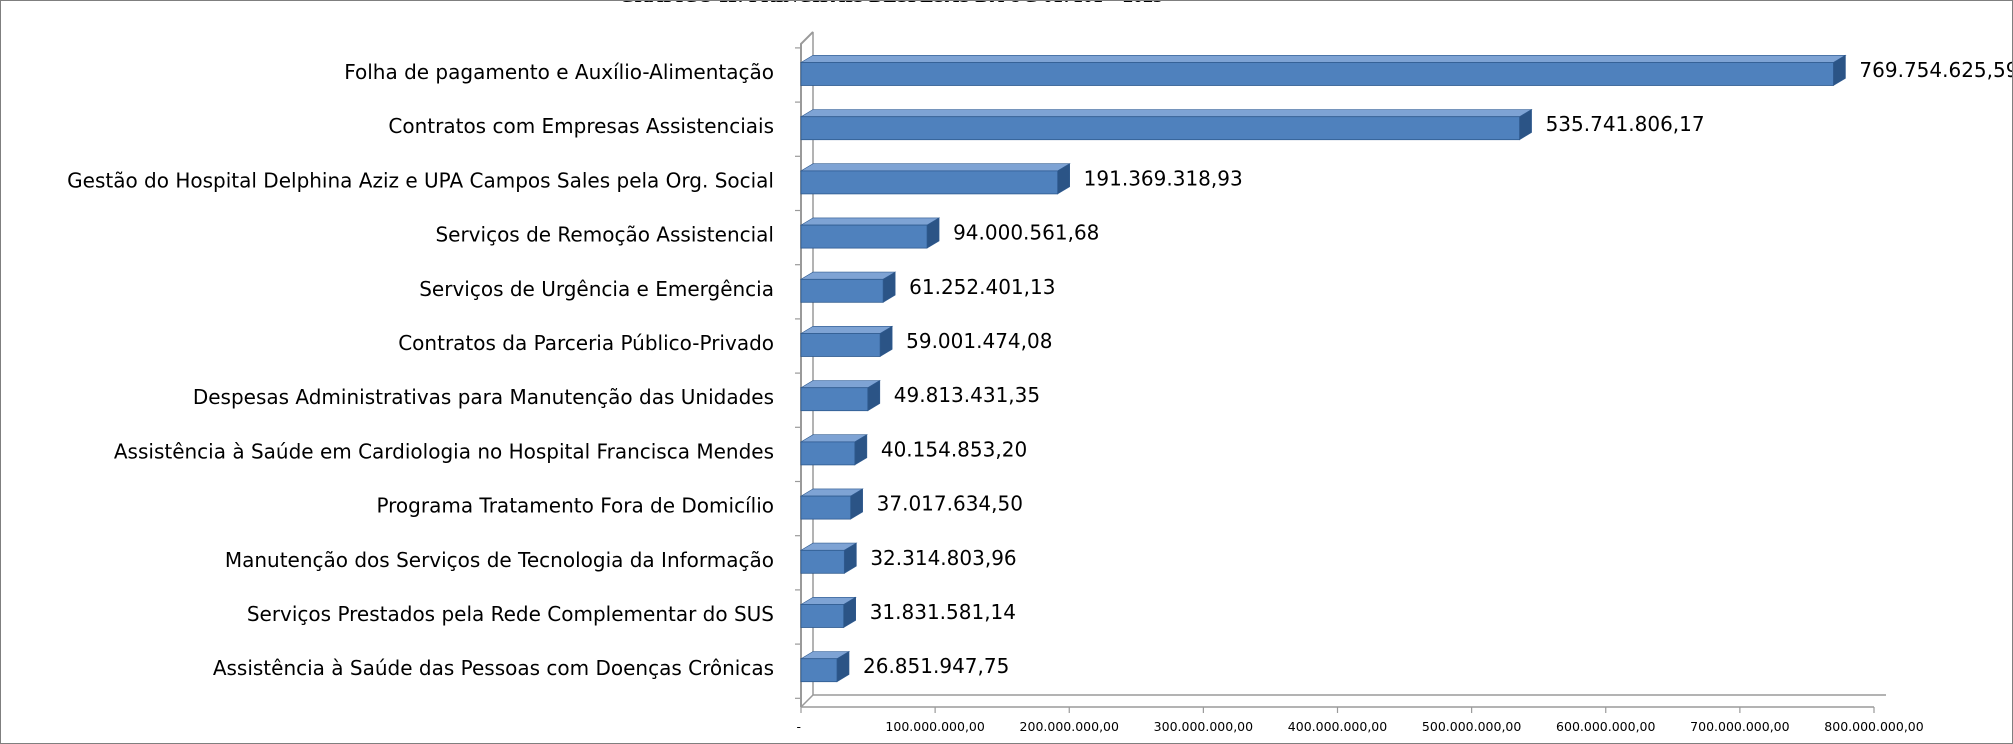  I want to click on category-label: Programa Tratamento Fora de Domicílio, so click(575, 506).